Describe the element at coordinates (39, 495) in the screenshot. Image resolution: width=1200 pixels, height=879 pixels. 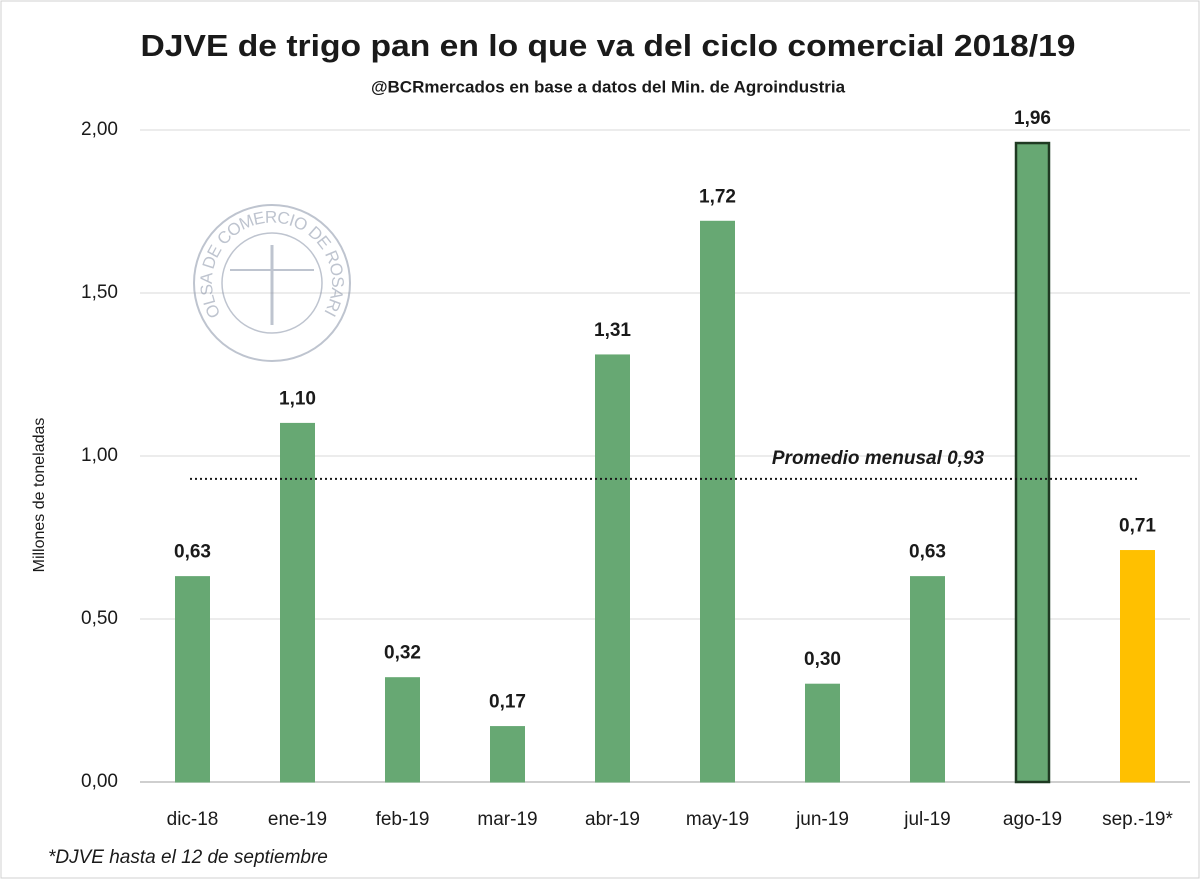
I see `y-axis-label: Millones de toneladas` at that location.